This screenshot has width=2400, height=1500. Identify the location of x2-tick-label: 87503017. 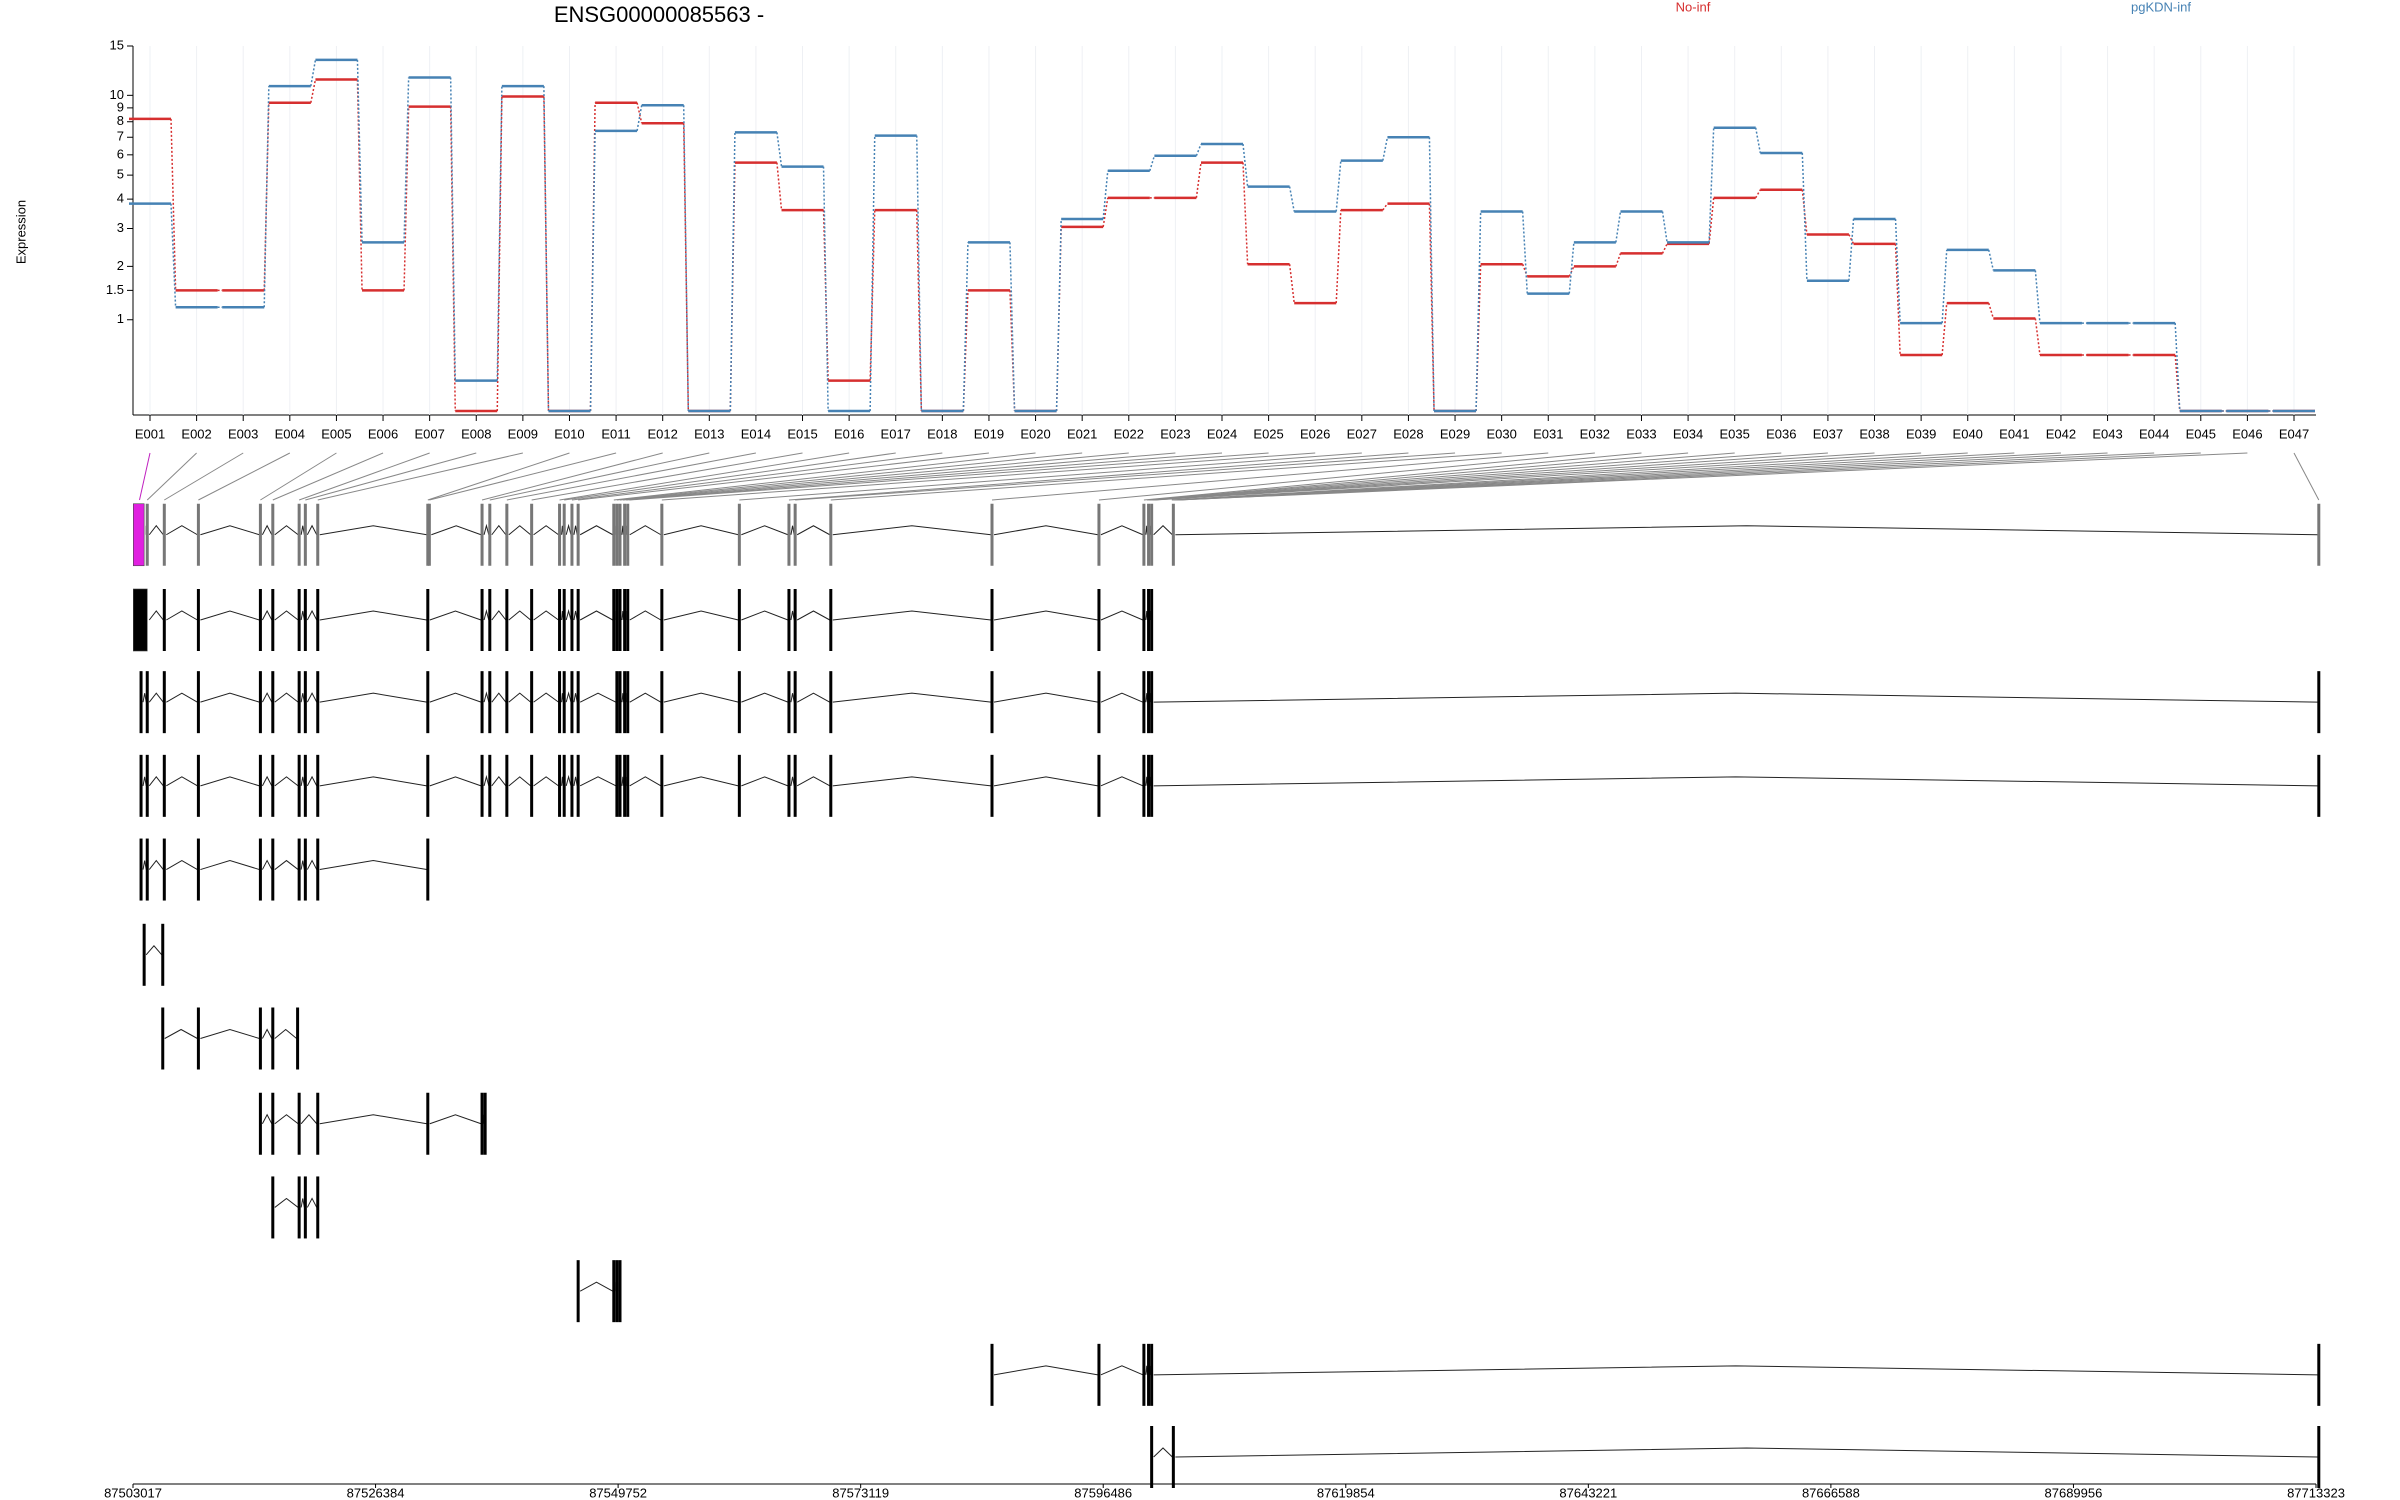
(133, 1492).